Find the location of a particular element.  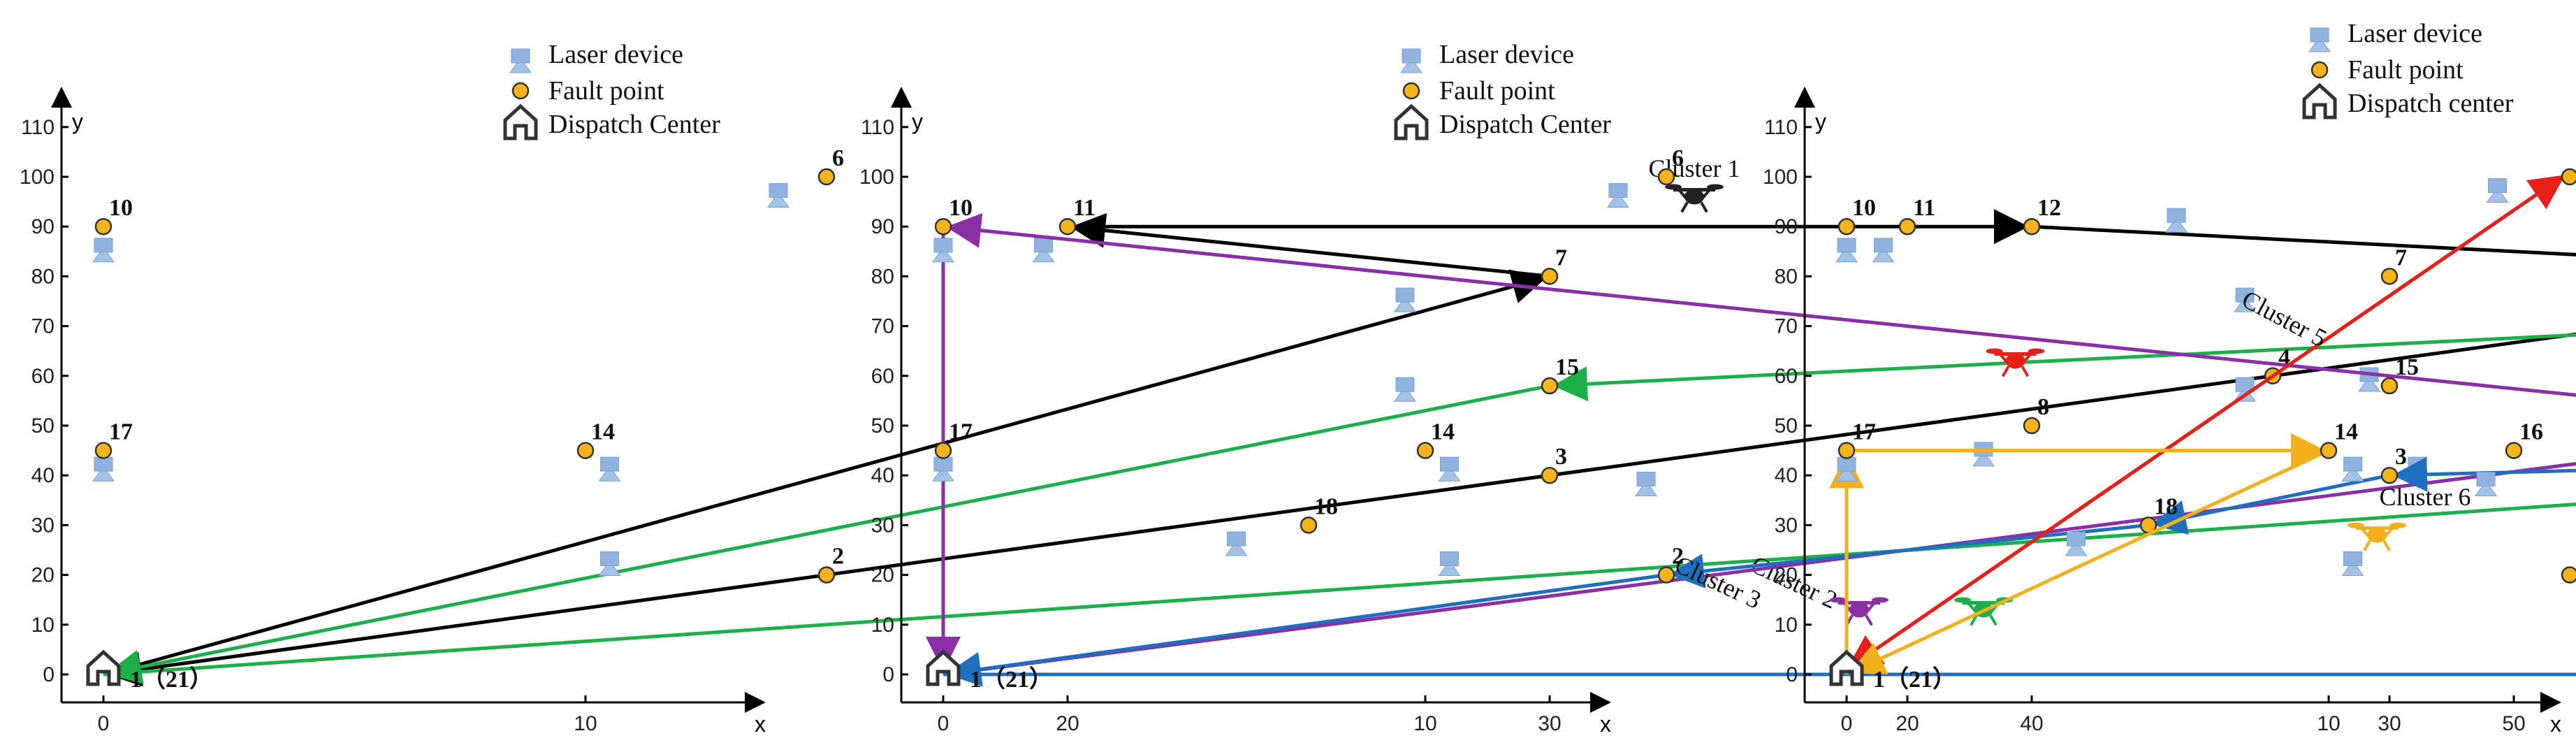

y-axis-label: y is located at coordinates (918, 122).